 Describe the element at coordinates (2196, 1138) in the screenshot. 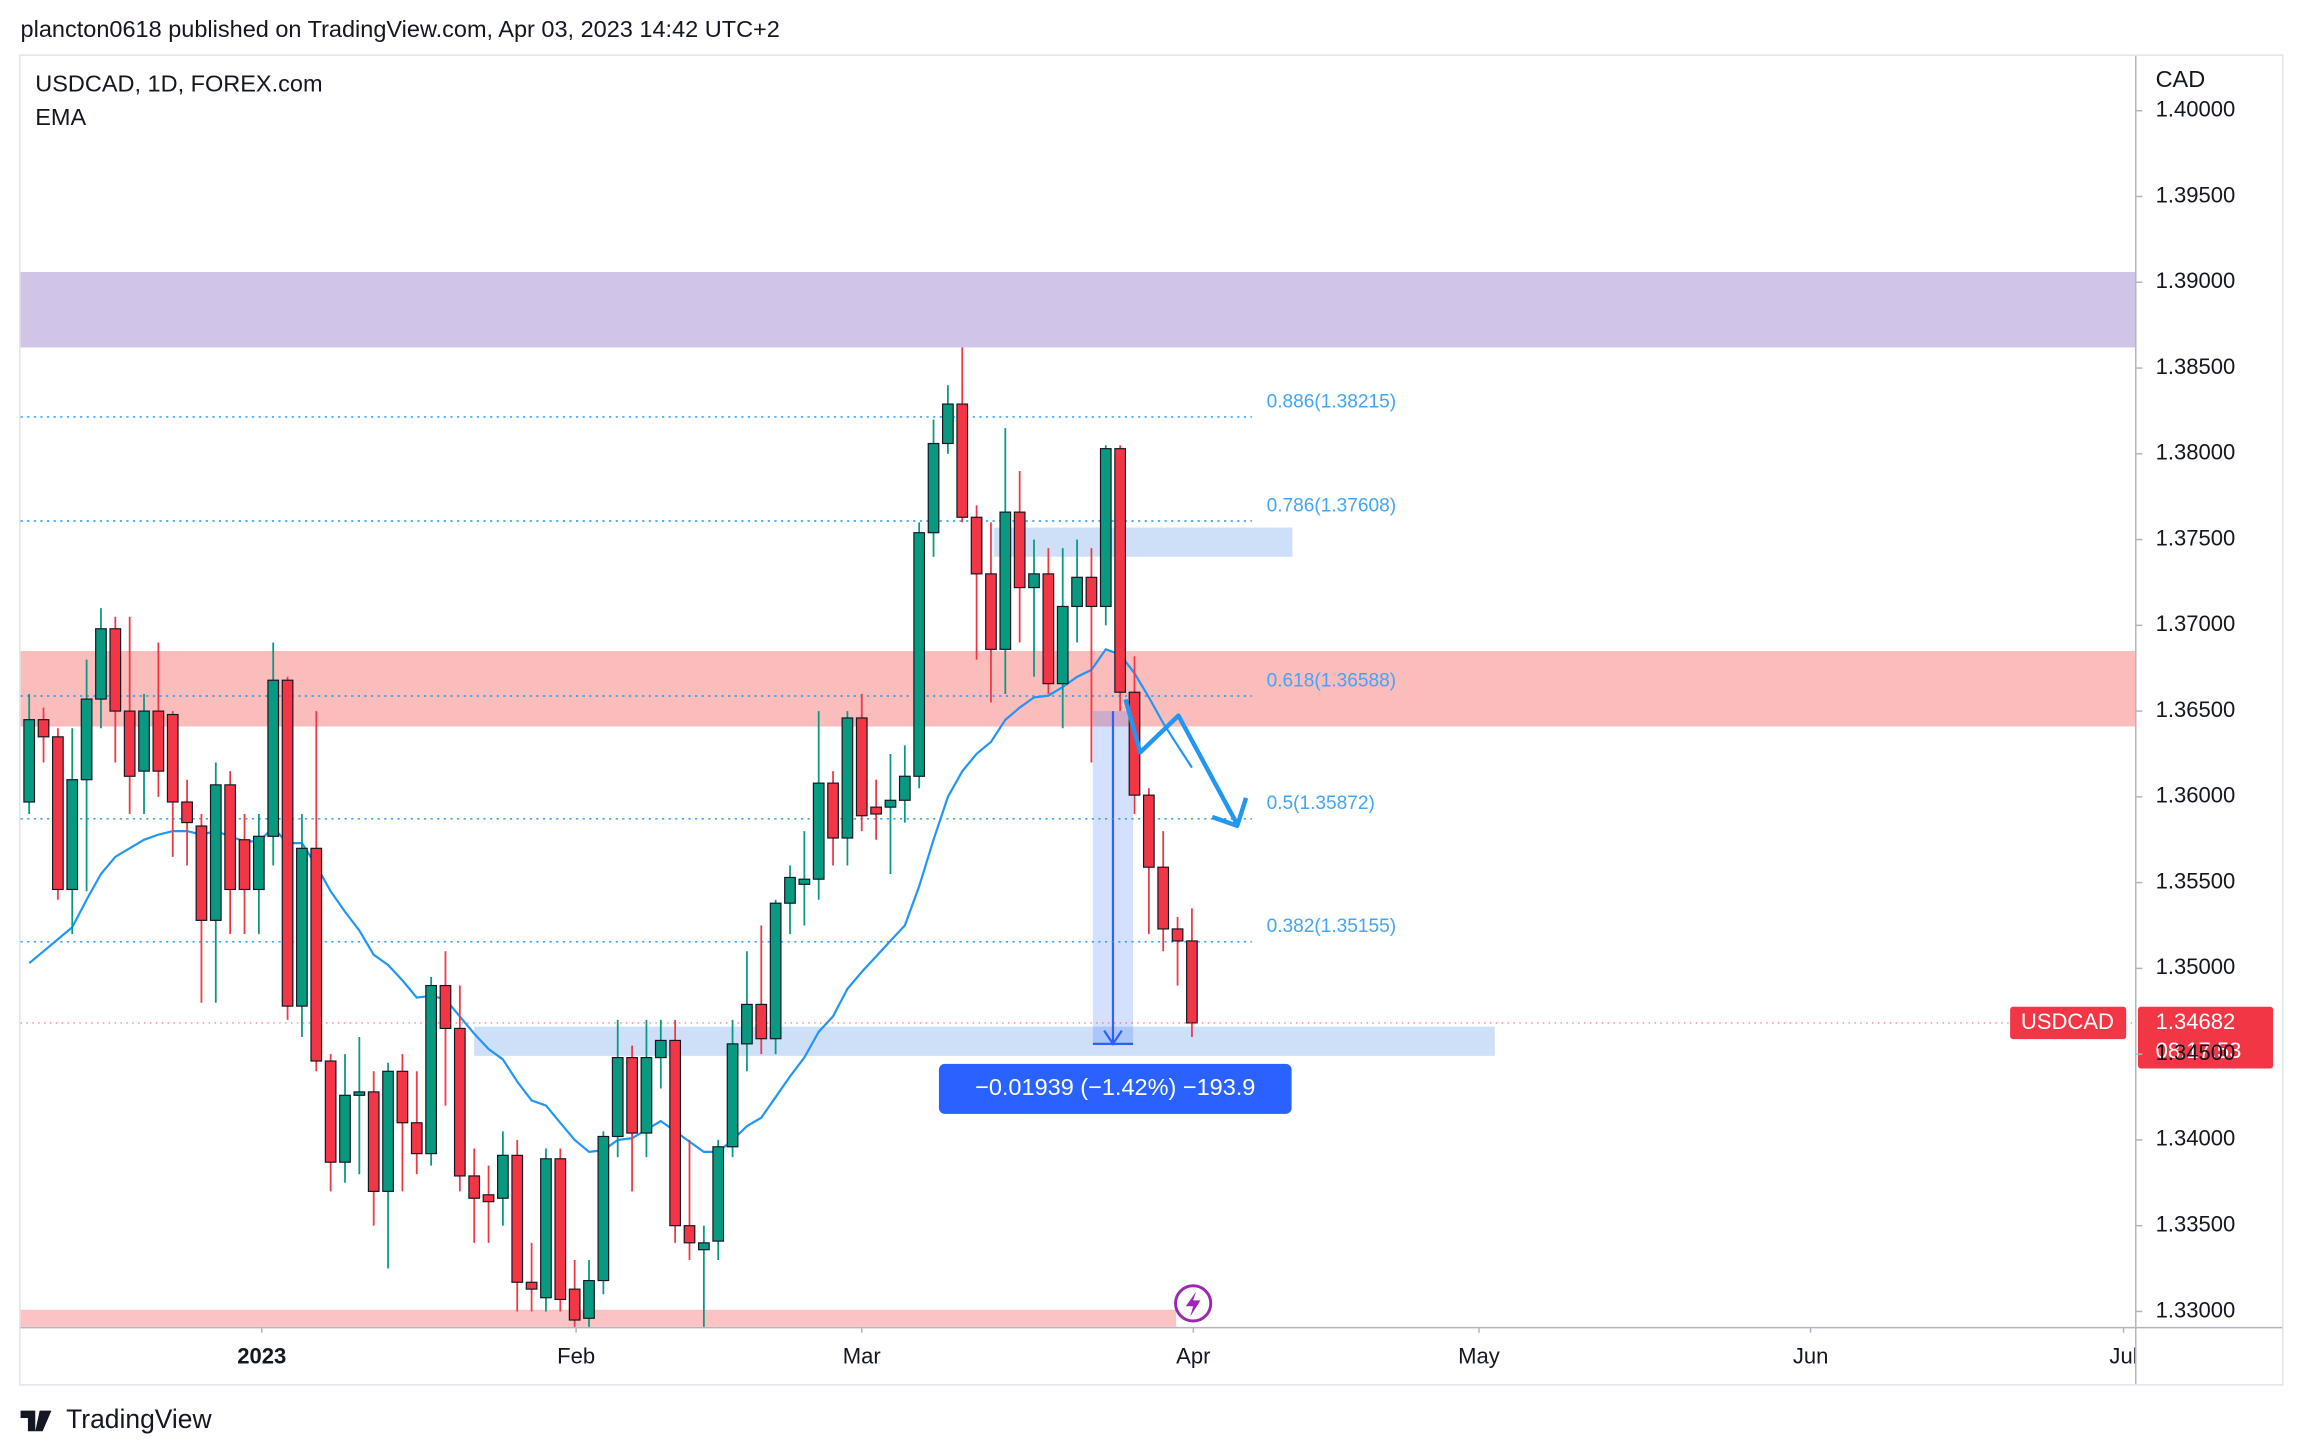

I see `y-tick-label: 1.34000` at that location.